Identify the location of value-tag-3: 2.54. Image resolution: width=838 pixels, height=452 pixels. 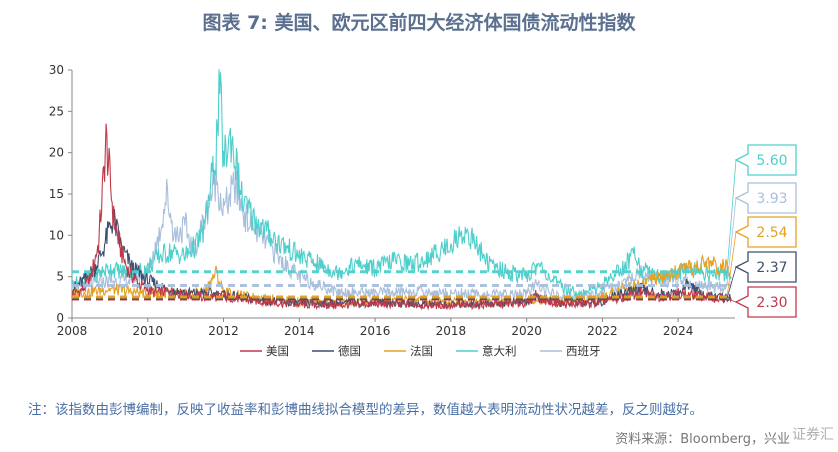
(761, 257).